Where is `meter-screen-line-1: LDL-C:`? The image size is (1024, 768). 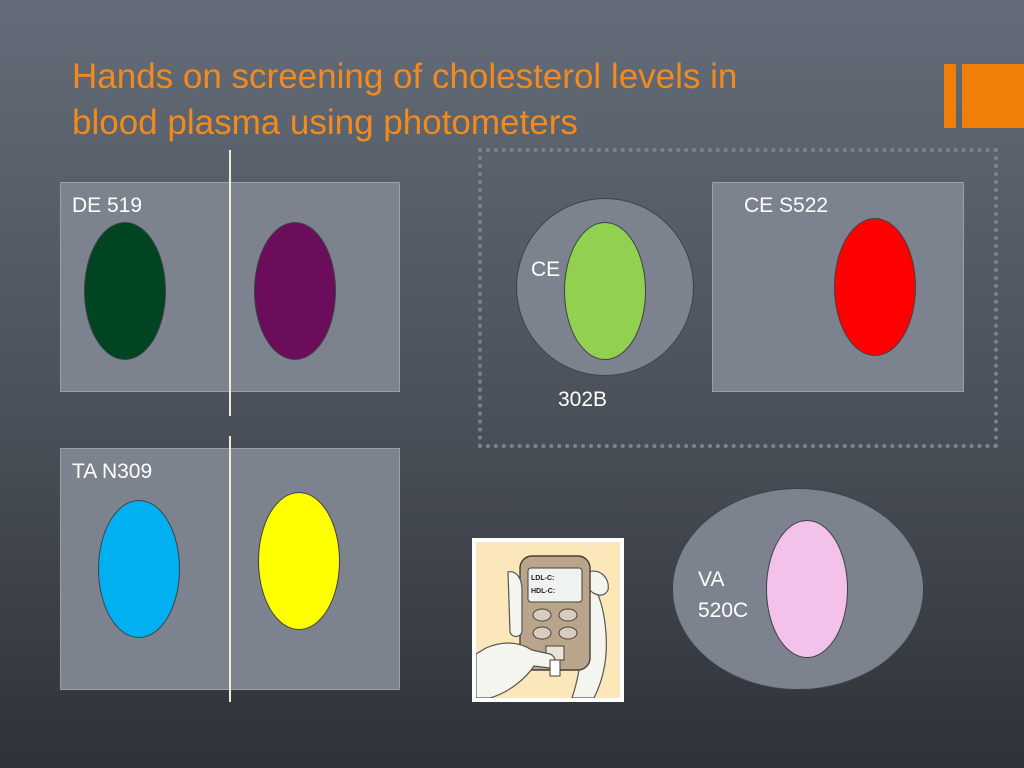
meter-screen-line-1: LDL-C: is located at coordinates (542, 578).